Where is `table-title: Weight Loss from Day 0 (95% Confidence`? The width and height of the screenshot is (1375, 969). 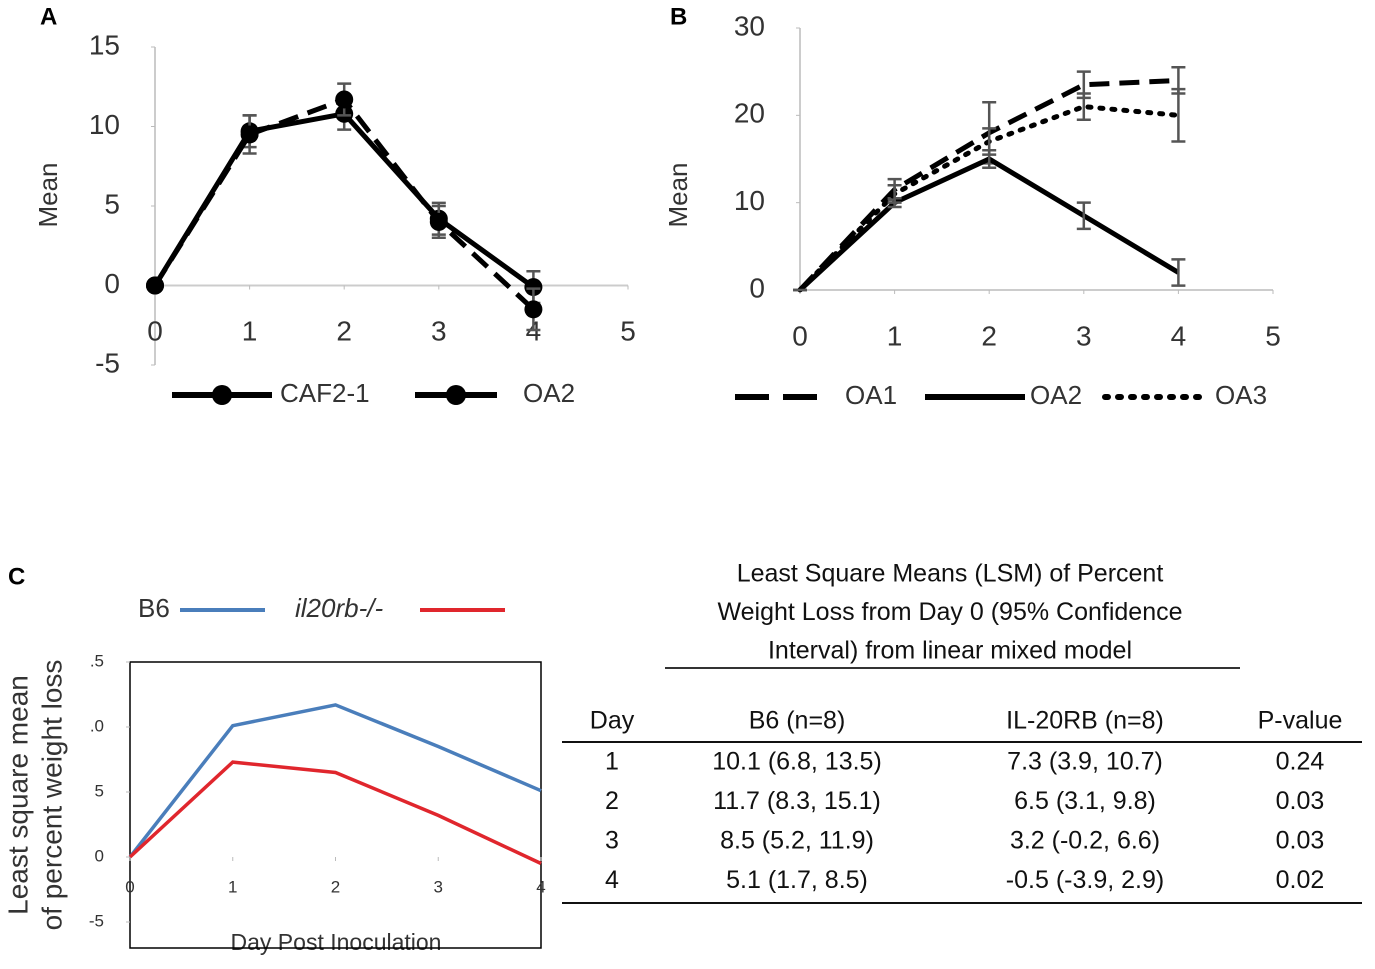 table-title: Weight Loss from Day 0 (95% Confidence is located at coordinates (949, 612).